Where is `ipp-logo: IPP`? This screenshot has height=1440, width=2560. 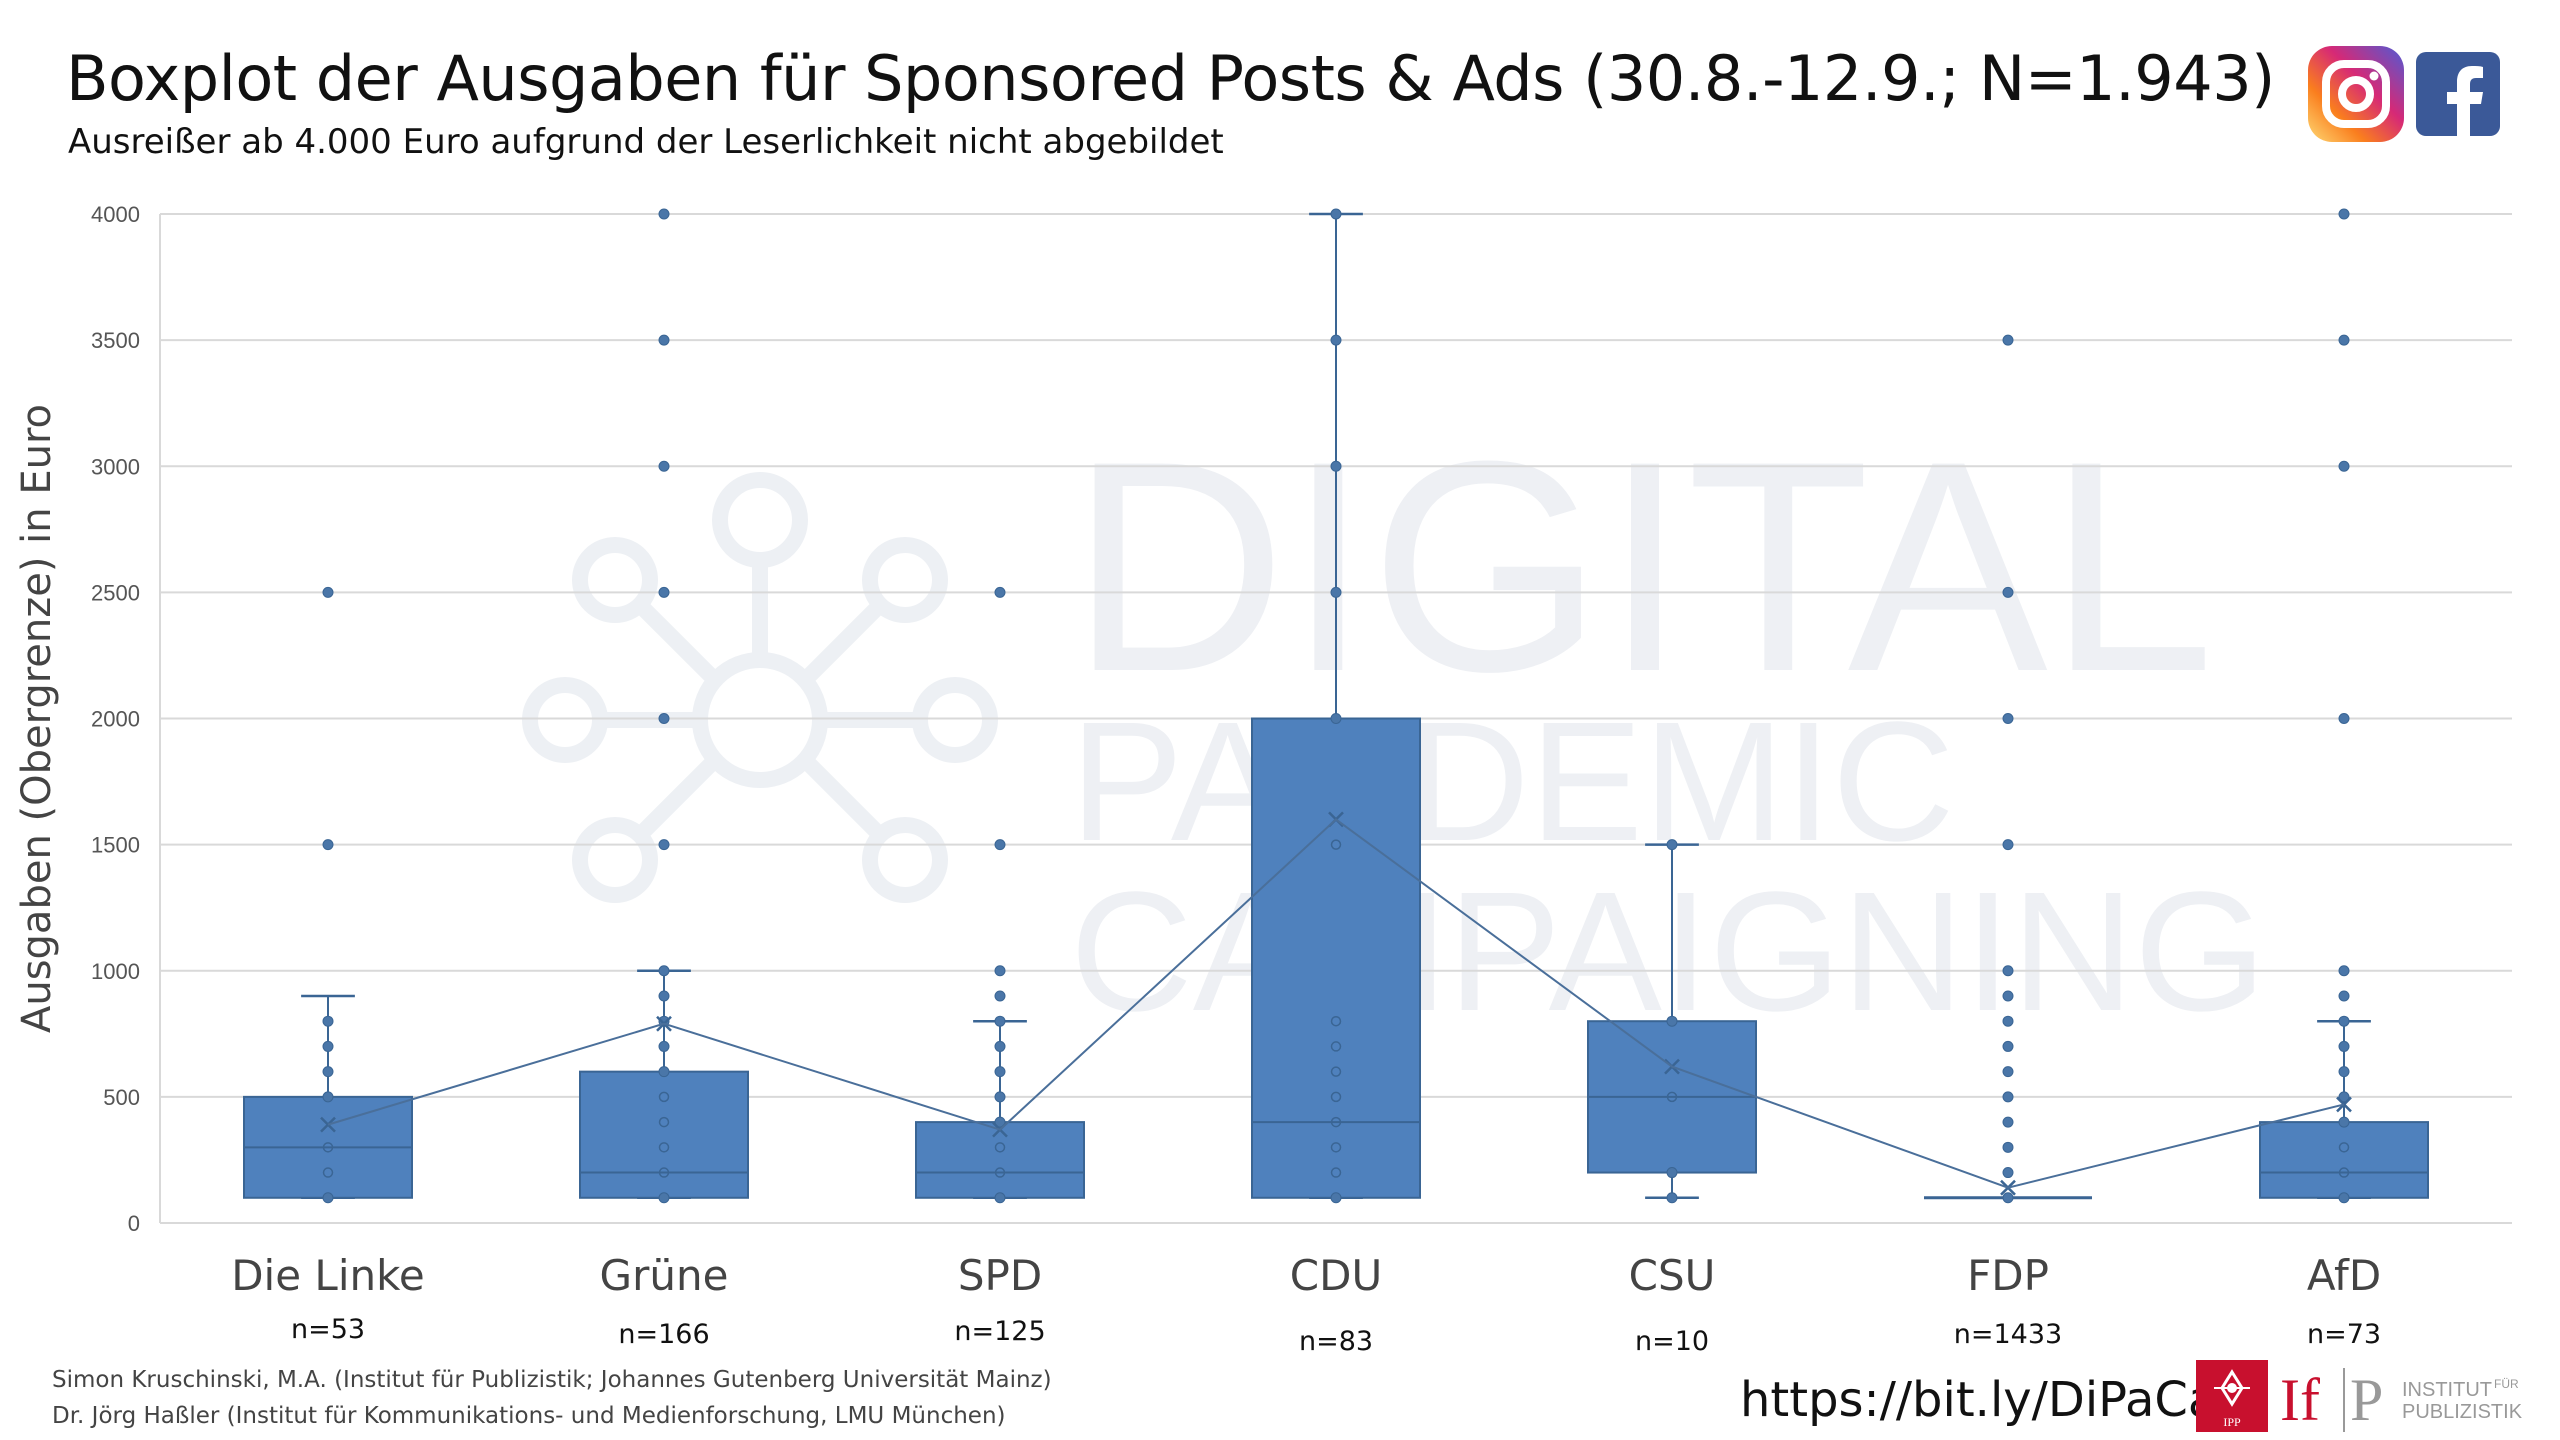
ipp-logo: IPP is located at coordinates (2232, 1396).